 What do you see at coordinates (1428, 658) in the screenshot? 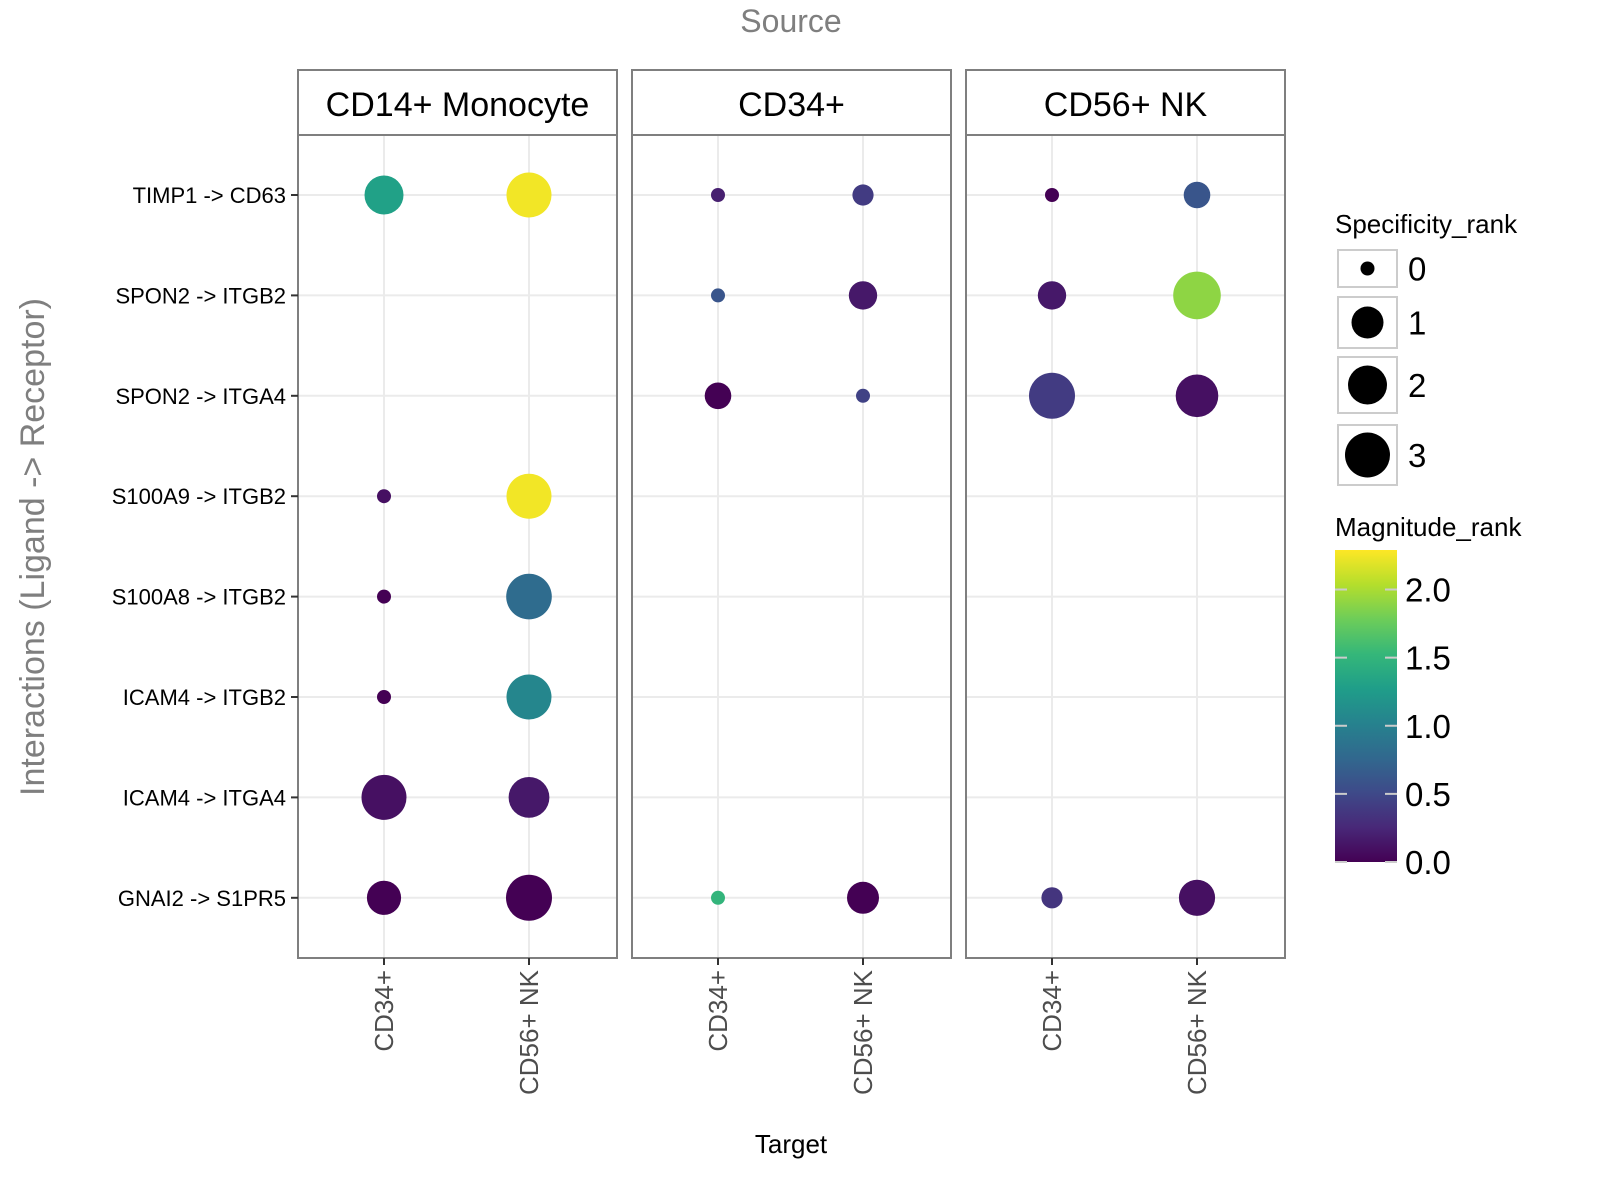
I see `colorbar-label: 1.5` at bounding box center [1428, 658].